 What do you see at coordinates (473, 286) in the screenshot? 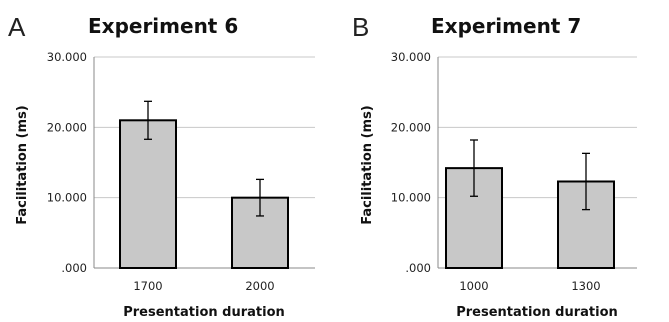
I see `x-tick-label: 1000` at bounding box center [473, 286].